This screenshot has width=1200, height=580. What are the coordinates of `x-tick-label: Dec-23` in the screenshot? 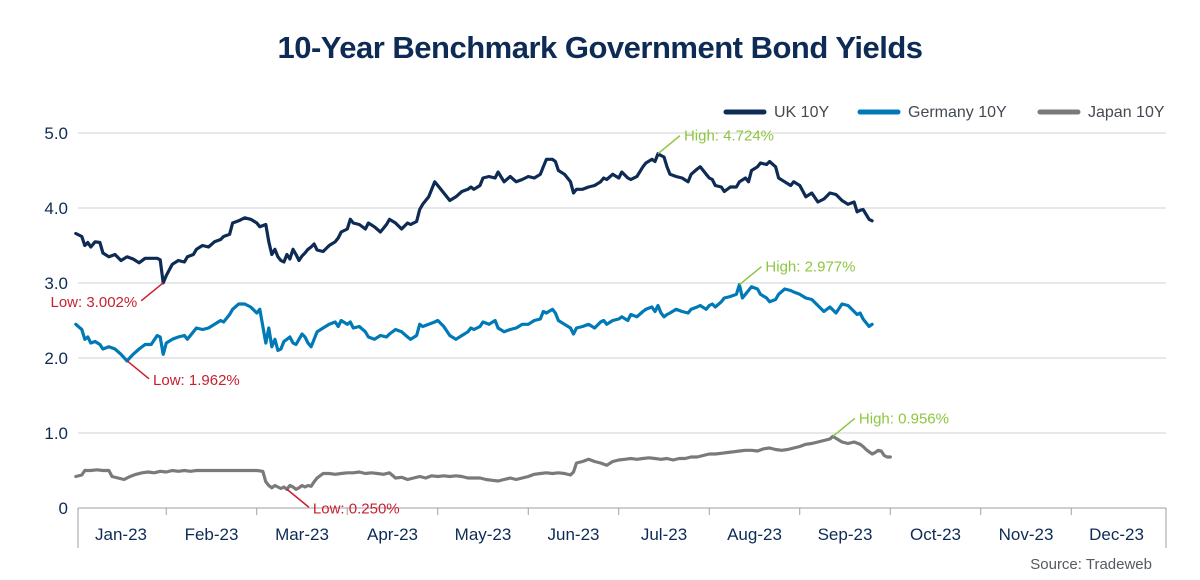 It's located at (1116, 534).